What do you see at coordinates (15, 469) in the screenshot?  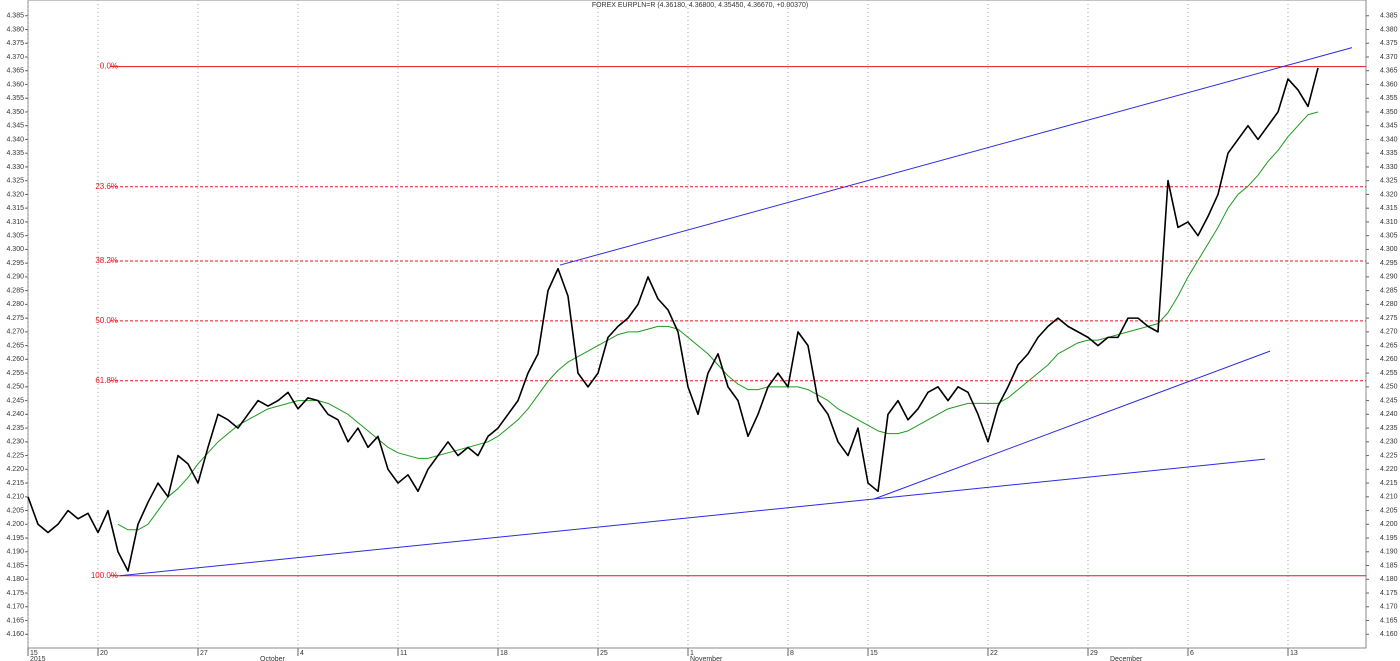 I see `y-tick-label: 4.220` at bounding box center [15, 469].